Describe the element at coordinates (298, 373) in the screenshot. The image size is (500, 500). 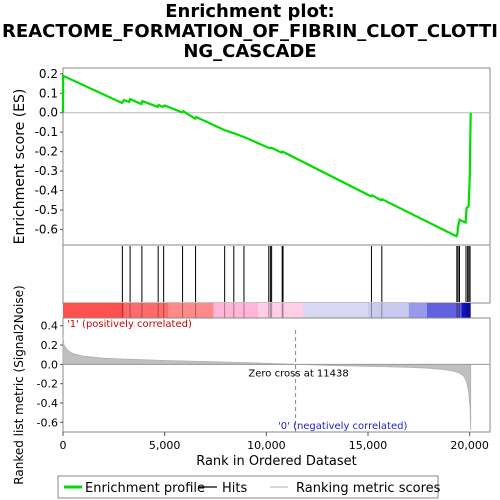
I see `zero-cross-label: Zero cross at 11438` at that location.